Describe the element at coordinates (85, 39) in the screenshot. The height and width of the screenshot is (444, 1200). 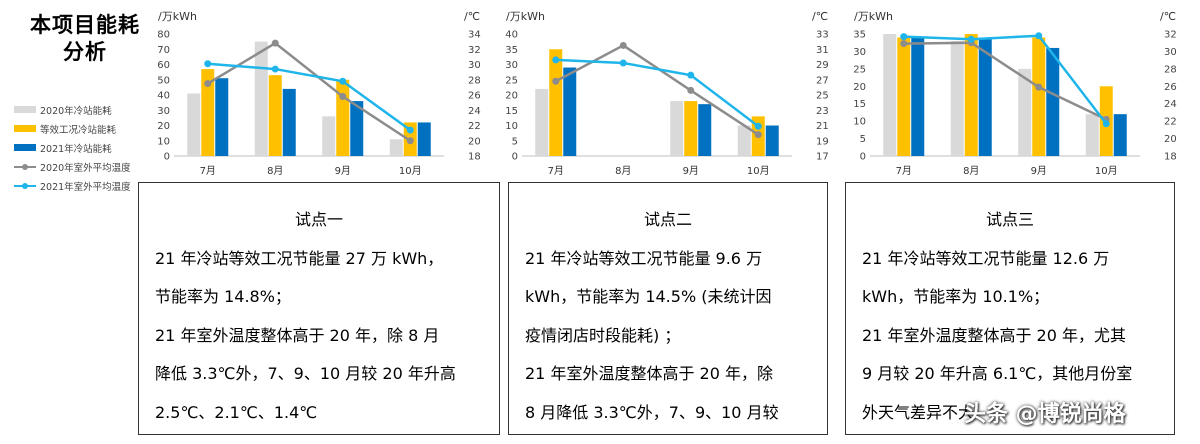
I see `page-title: 本项目能耗 分析` at that location.